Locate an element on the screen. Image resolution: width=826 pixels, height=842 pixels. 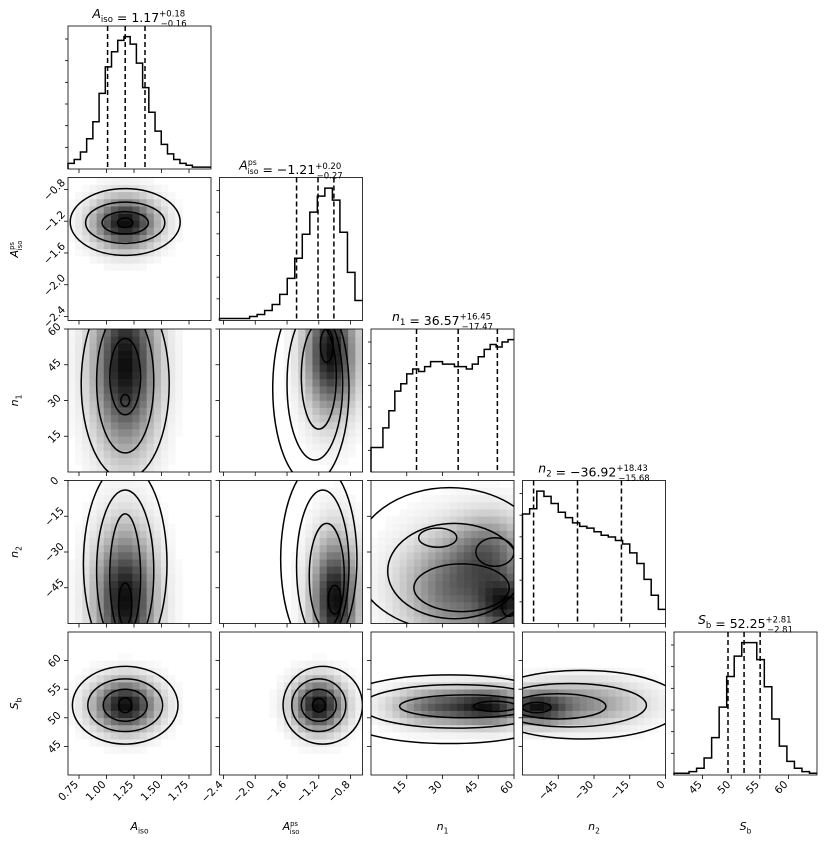
density-panel is located at coordinates (125, 703).